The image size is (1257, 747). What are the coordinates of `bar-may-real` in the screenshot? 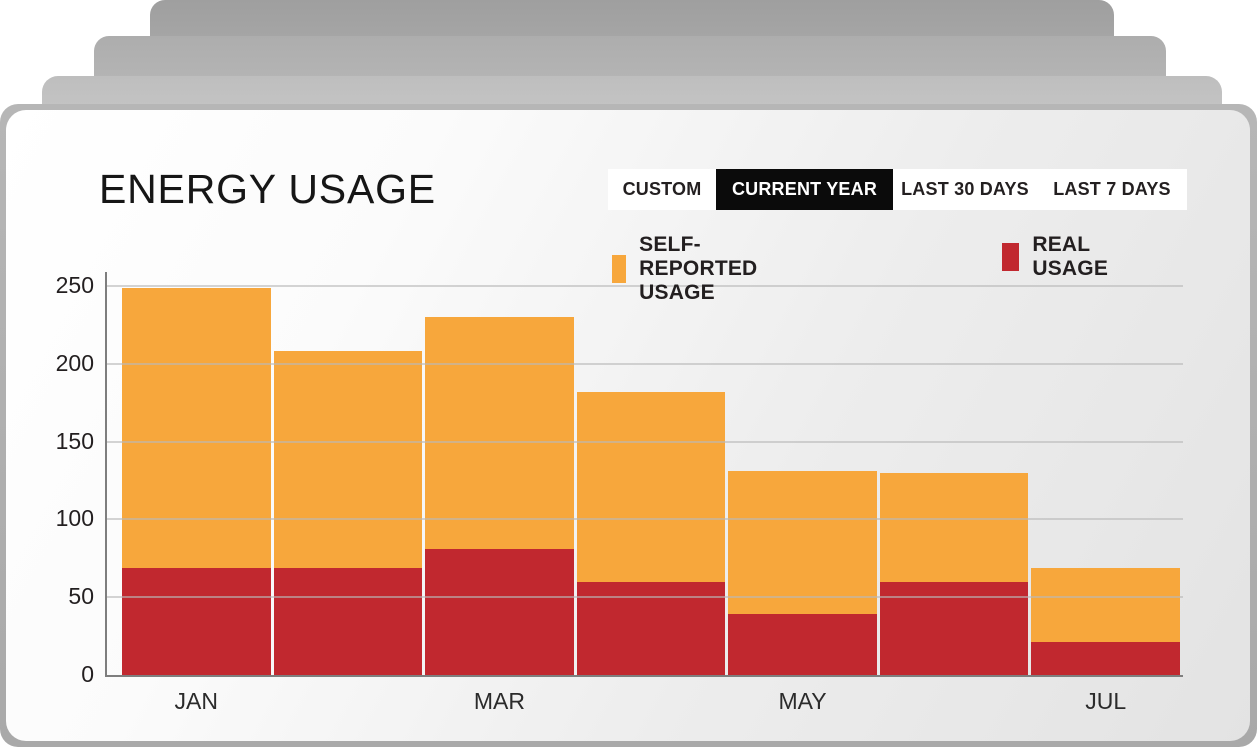 It's located at (802, 644).